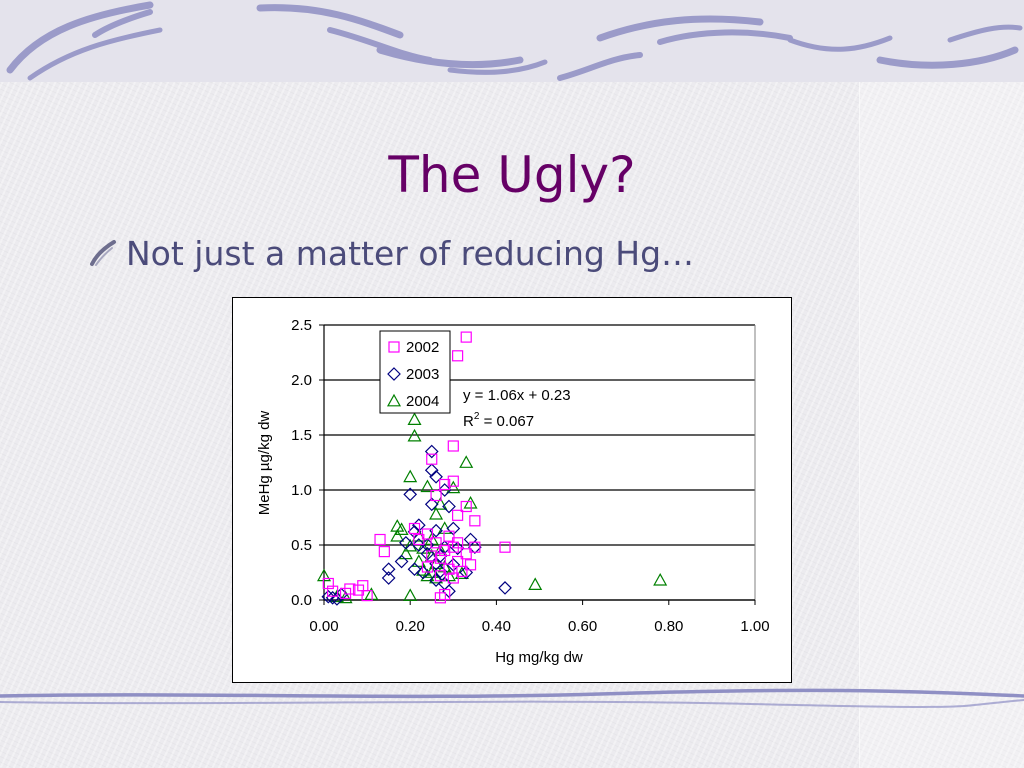 The height and width of the screenshot is (768, 1024). I want to click on trendline-equation: y = 1.06x + 0.23, so click(517, 395).